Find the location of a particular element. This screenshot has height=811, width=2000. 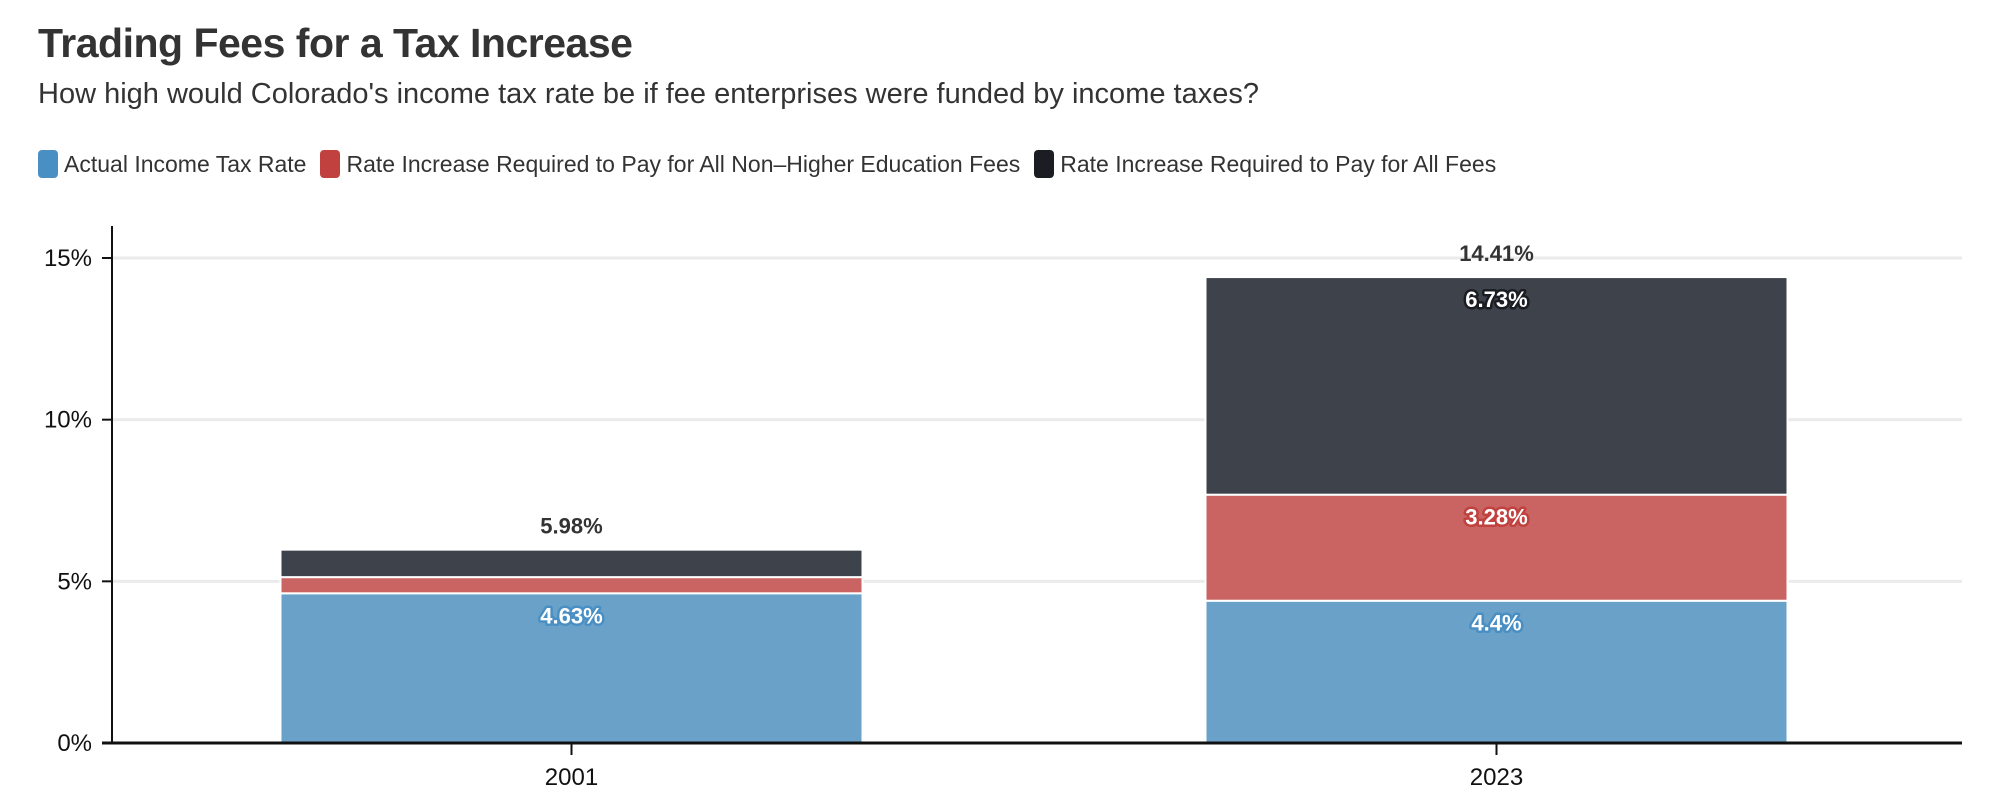

x-tick-label: 2001 is located at coordinates (571, 777).